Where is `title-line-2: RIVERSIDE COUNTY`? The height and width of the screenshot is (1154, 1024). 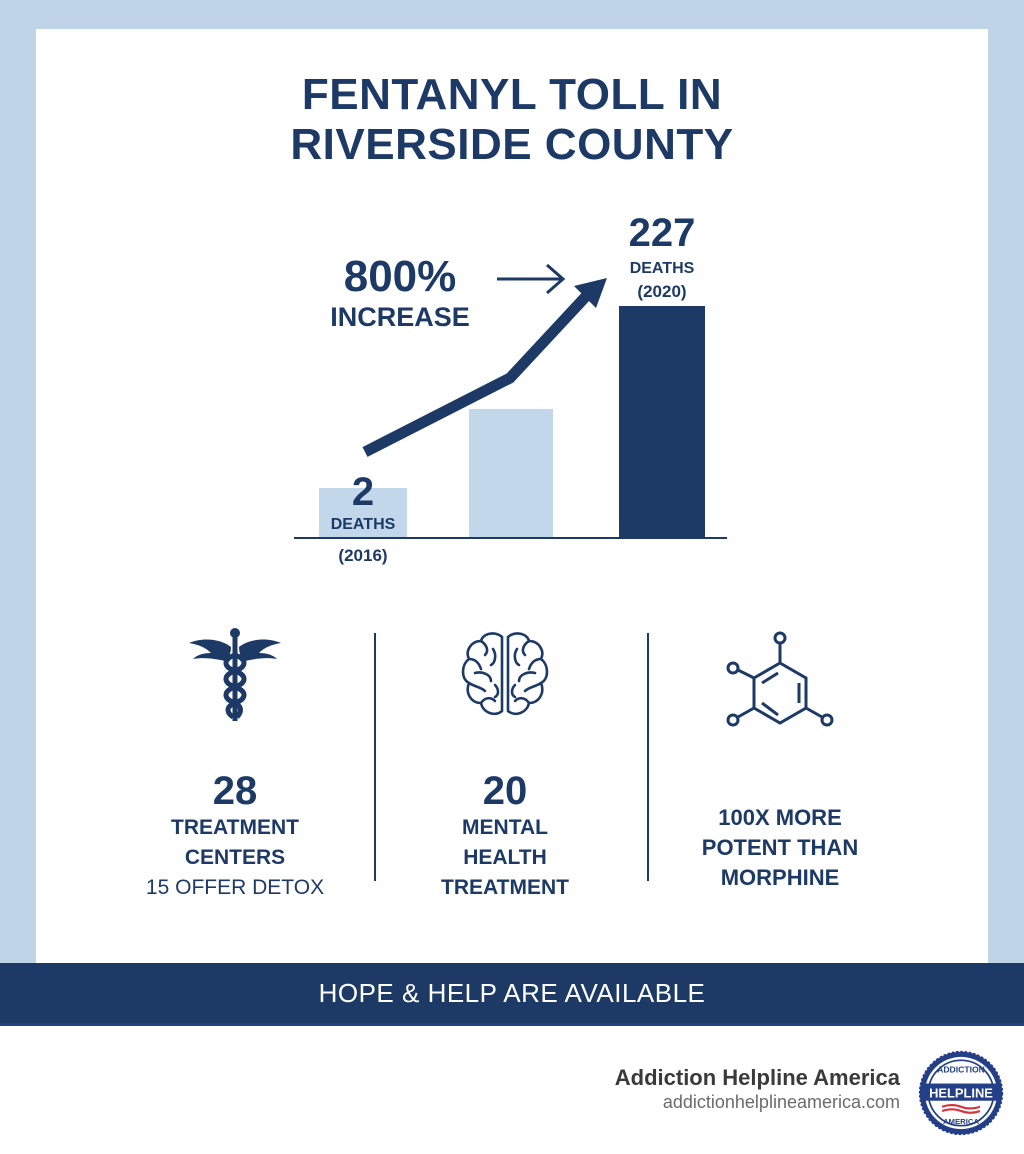
title-line-2: RIVERSIDE COUNTY is located at coordinates (512, 144).